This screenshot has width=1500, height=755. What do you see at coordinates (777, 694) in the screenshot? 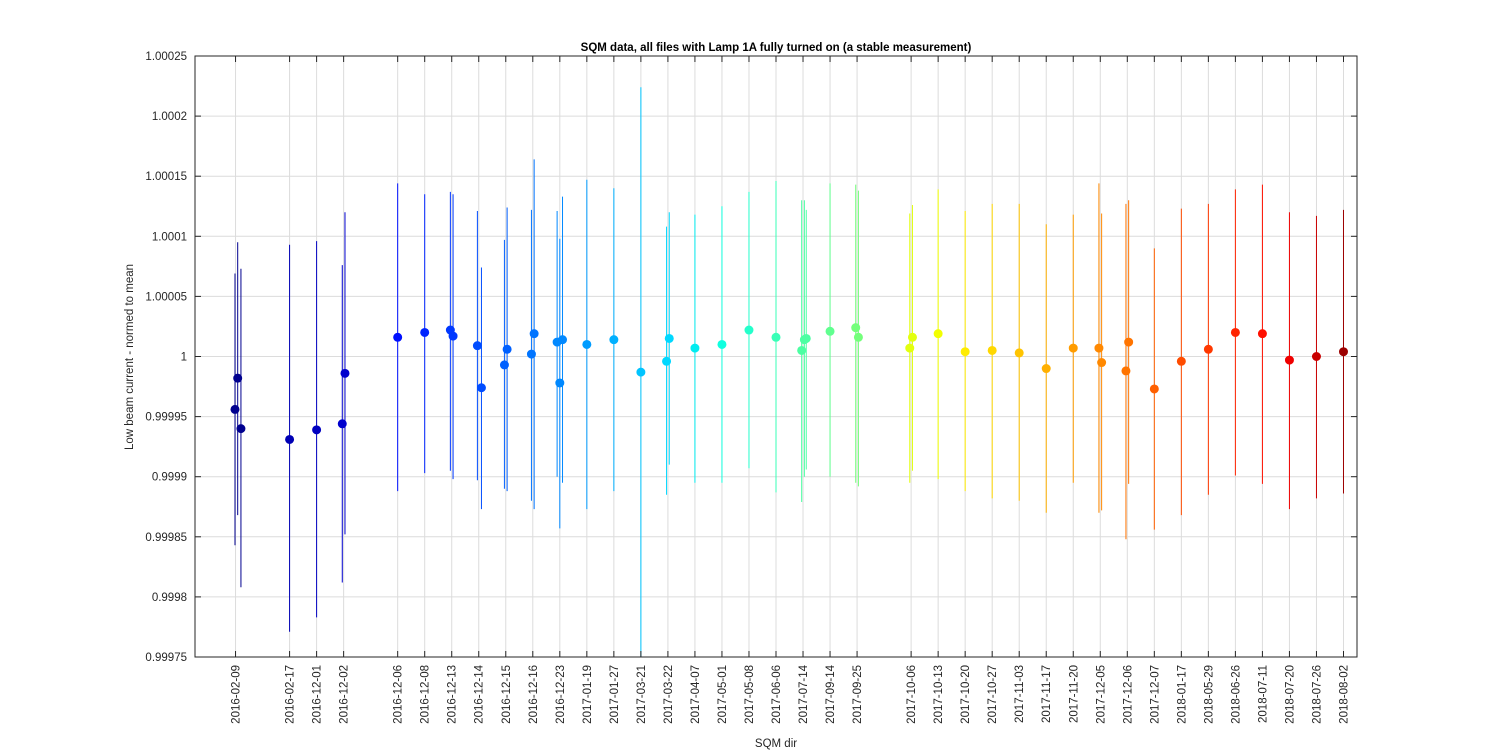
I see `x-tick-label: 2017-06-06` at bounding box center [777, 694].